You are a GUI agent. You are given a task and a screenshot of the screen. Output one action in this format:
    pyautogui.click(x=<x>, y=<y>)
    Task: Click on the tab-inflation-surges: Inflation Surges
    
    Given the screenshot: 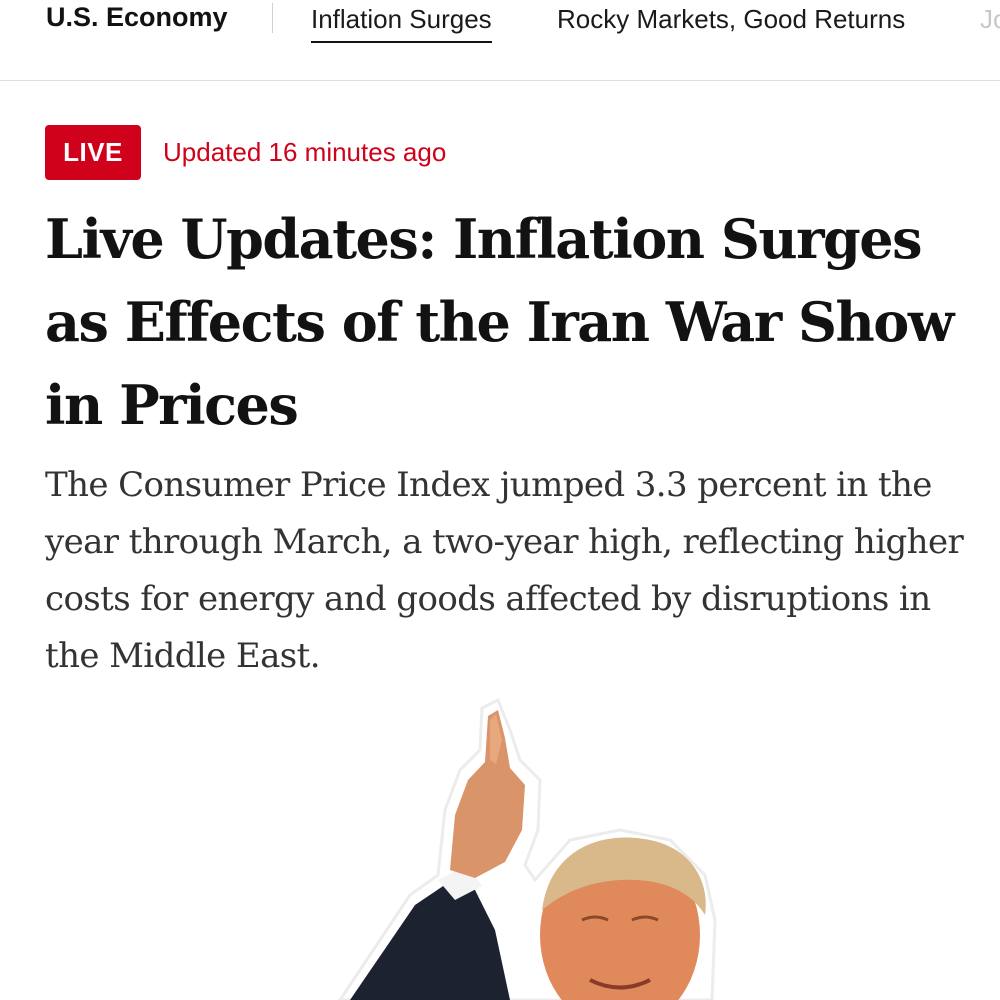 What is the action you would take?
    pyautogui.click(x=401, y=23)
    